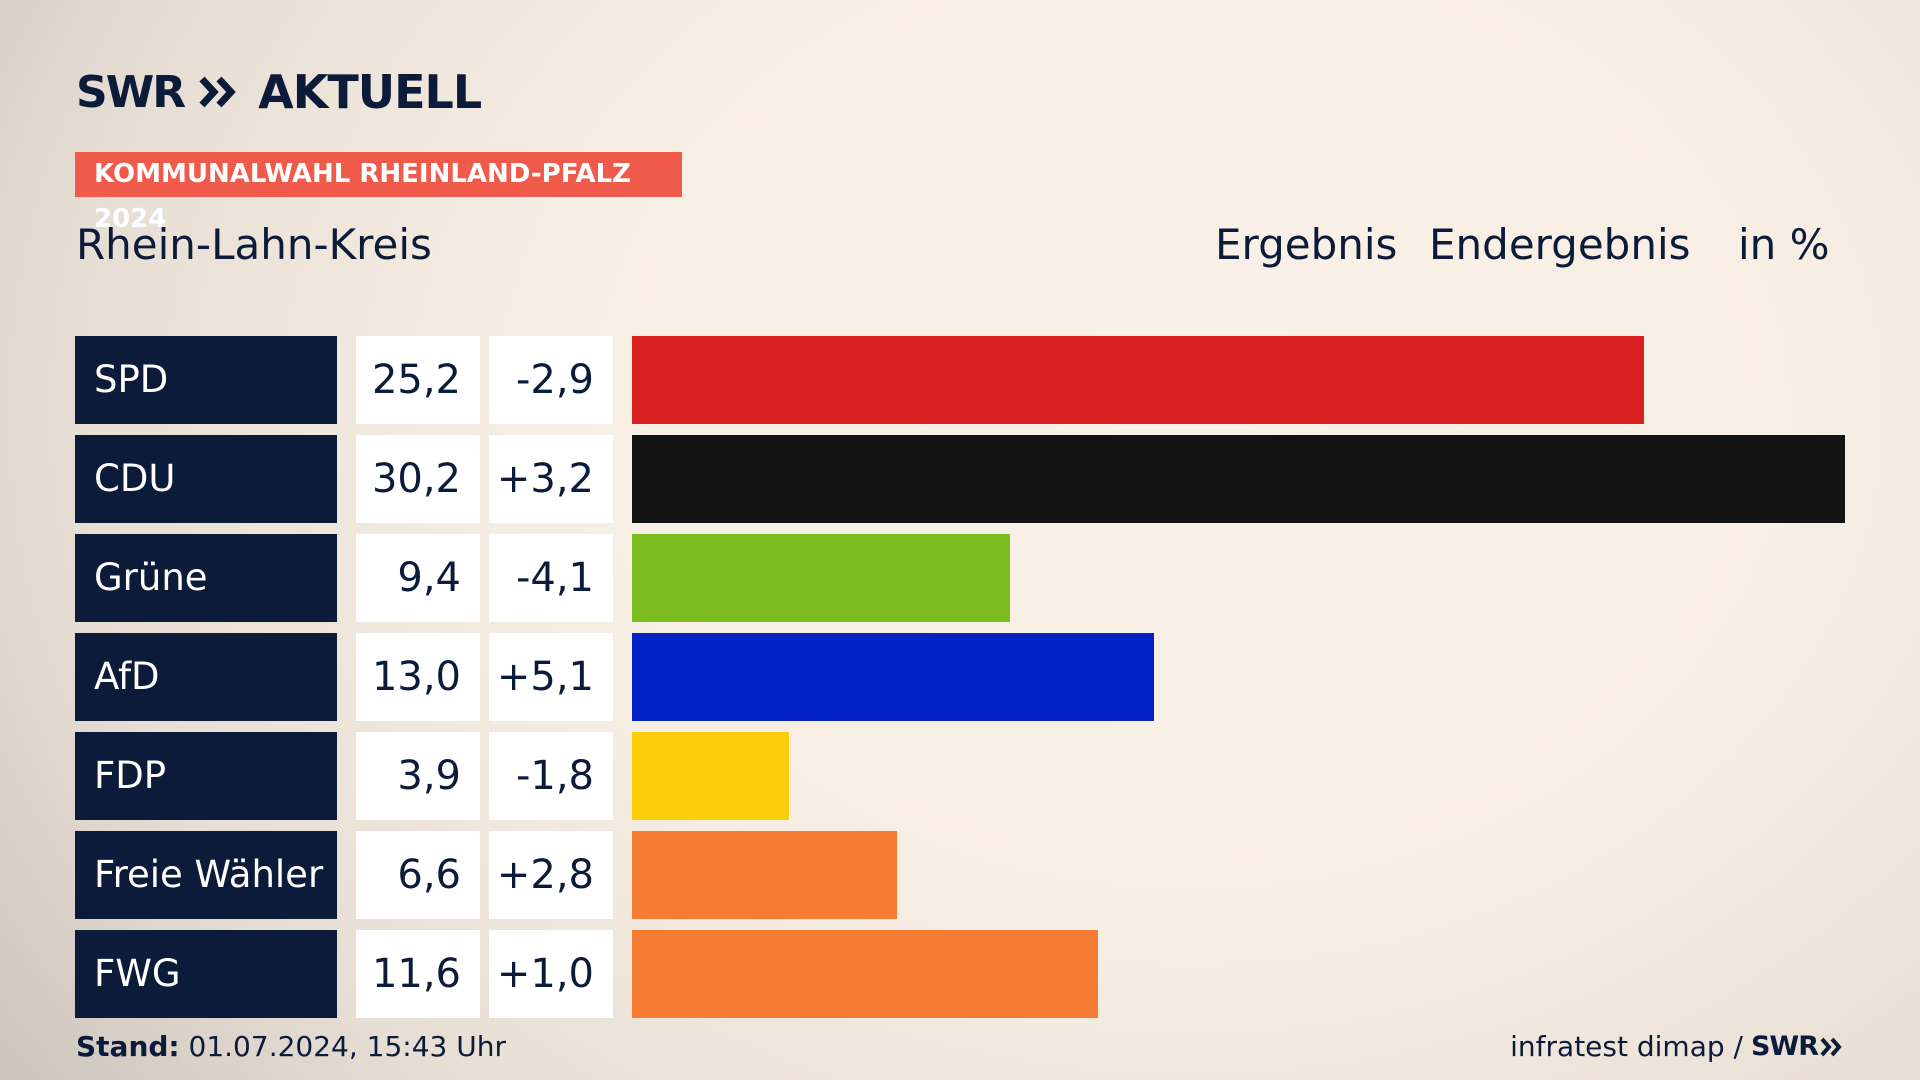  I want to click on timestamp: Stand: 01.07.2024, 15:43 Uhr, so click(291, 1046).